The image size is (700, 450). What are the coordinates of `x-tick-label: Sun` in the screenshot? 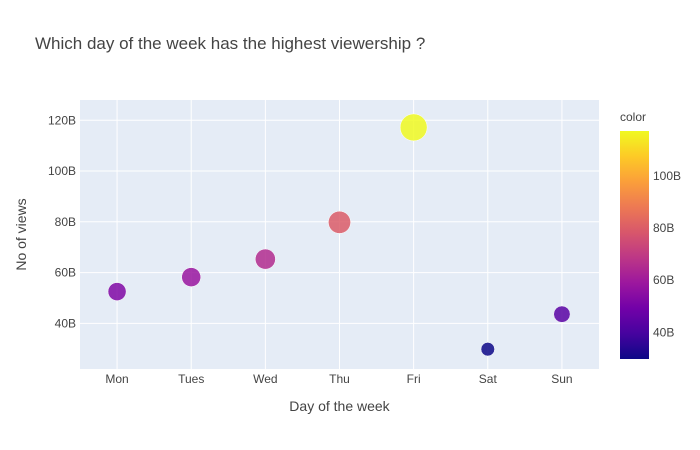 It's located at (561, 379).